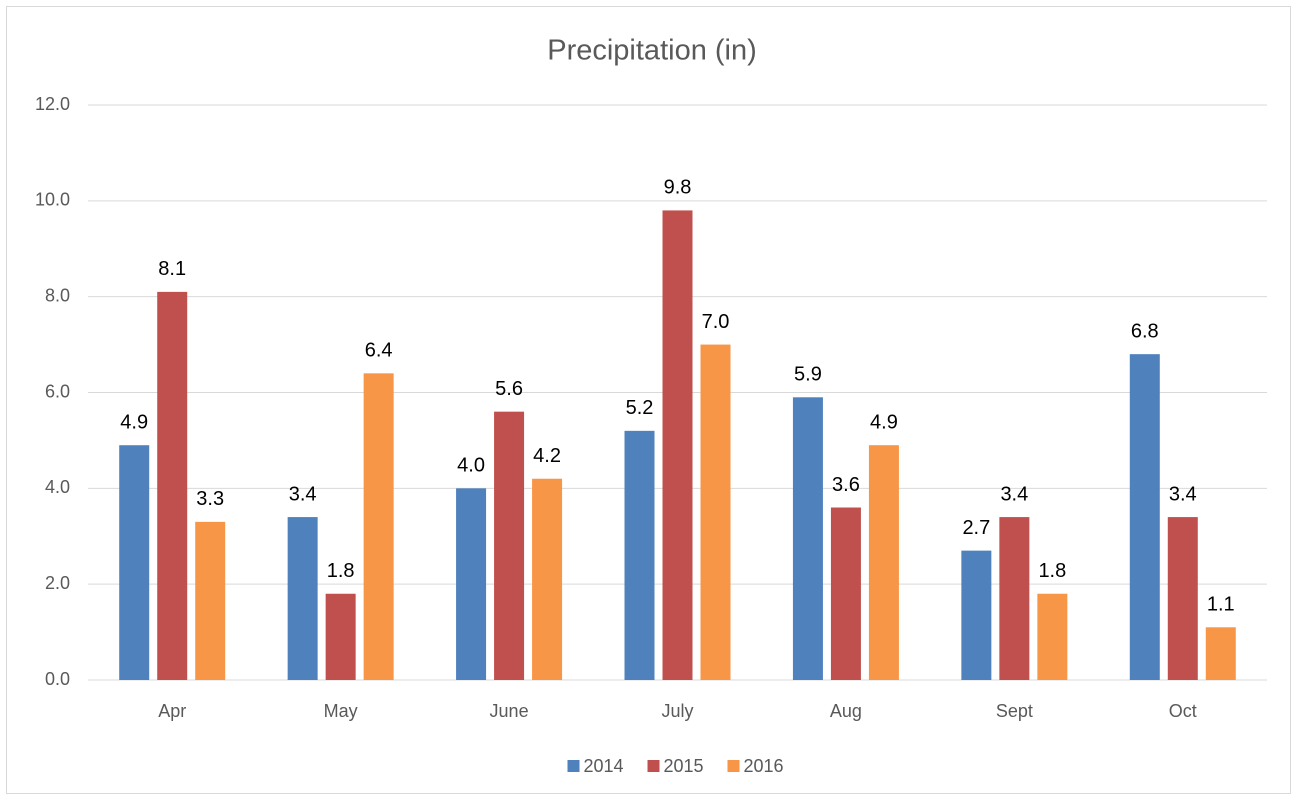 This screenshot has height=800, width=1297. I want to click on y-tick-label: 8.0, so click(57, 295).